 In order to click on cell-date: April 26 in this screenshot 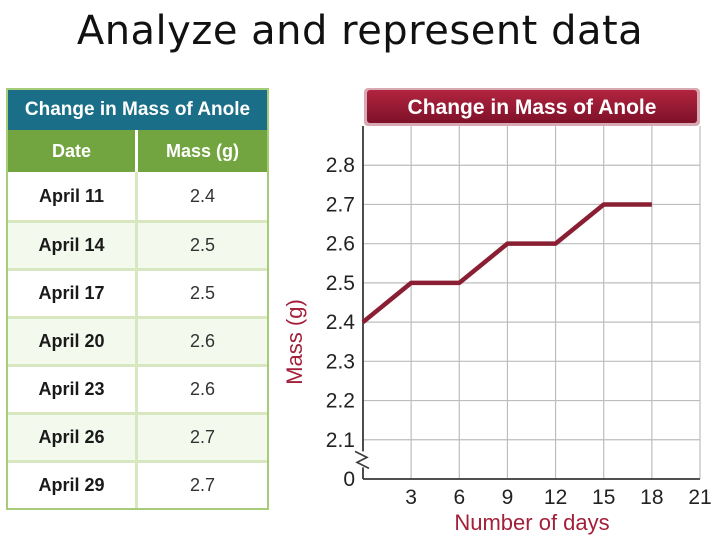, I will do `click(73, 437)`.